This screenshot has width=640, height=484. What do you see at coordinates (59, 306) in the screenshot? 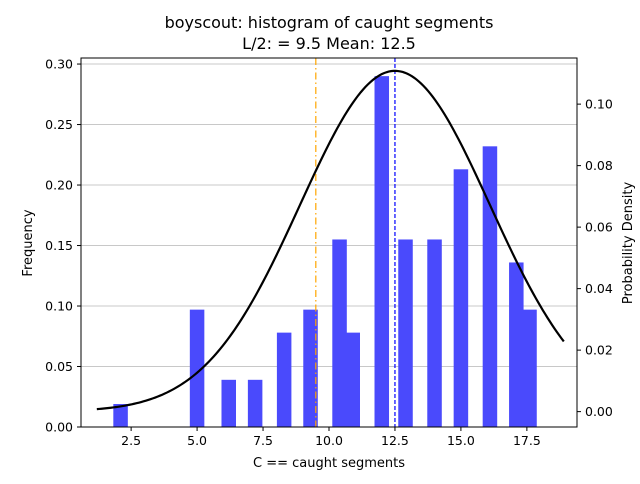
I see `y-left-tick-label: 0.10` at bounding box center [59, 306].